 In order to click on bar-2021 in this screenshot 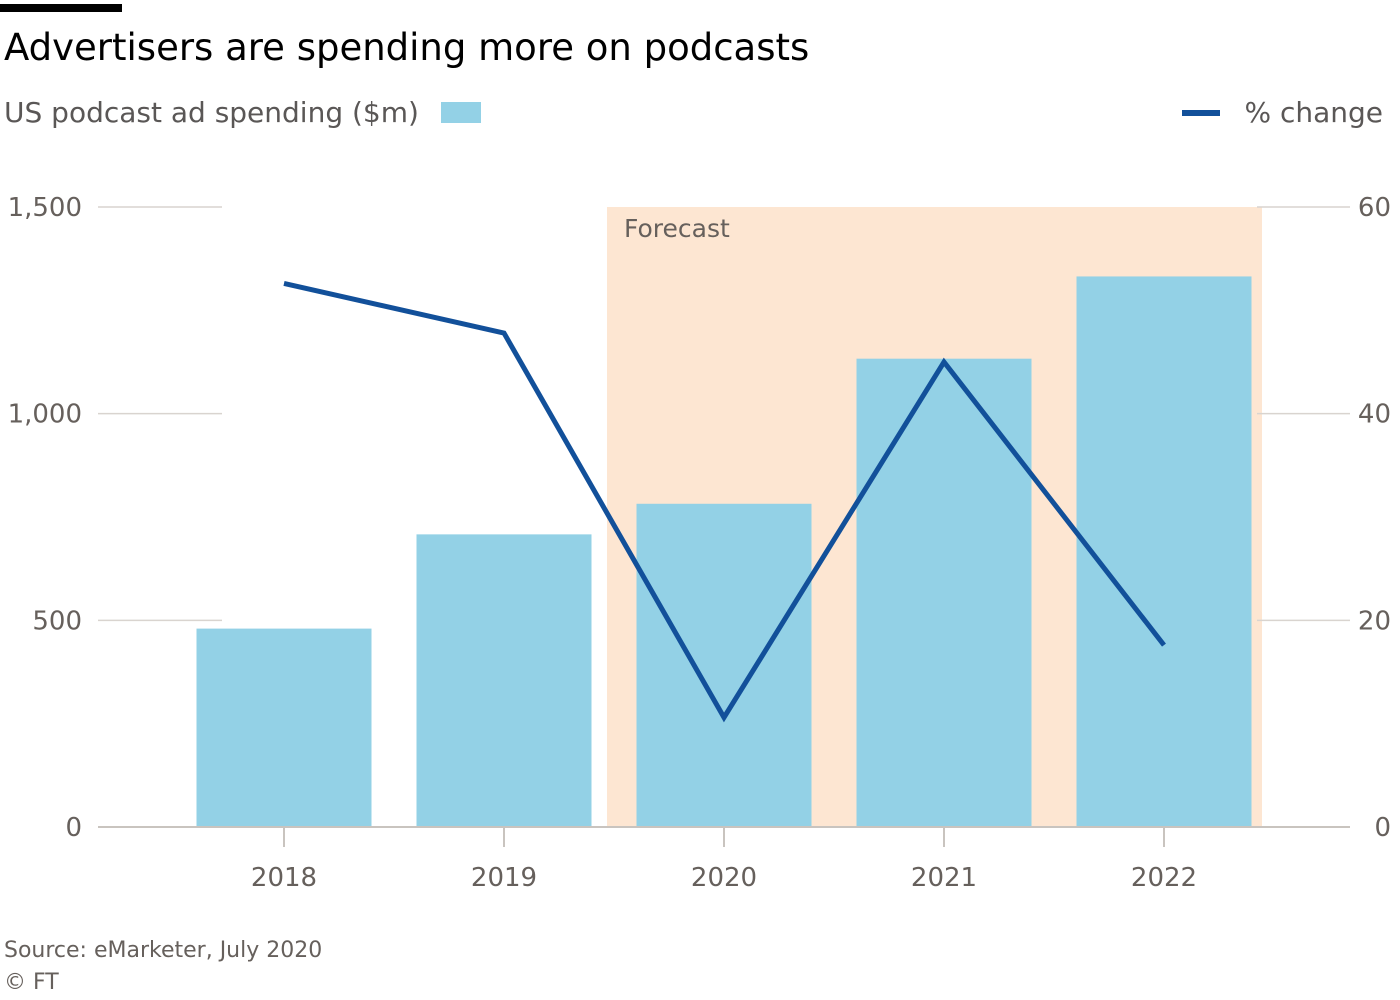, I will do `click(944, 592)`.